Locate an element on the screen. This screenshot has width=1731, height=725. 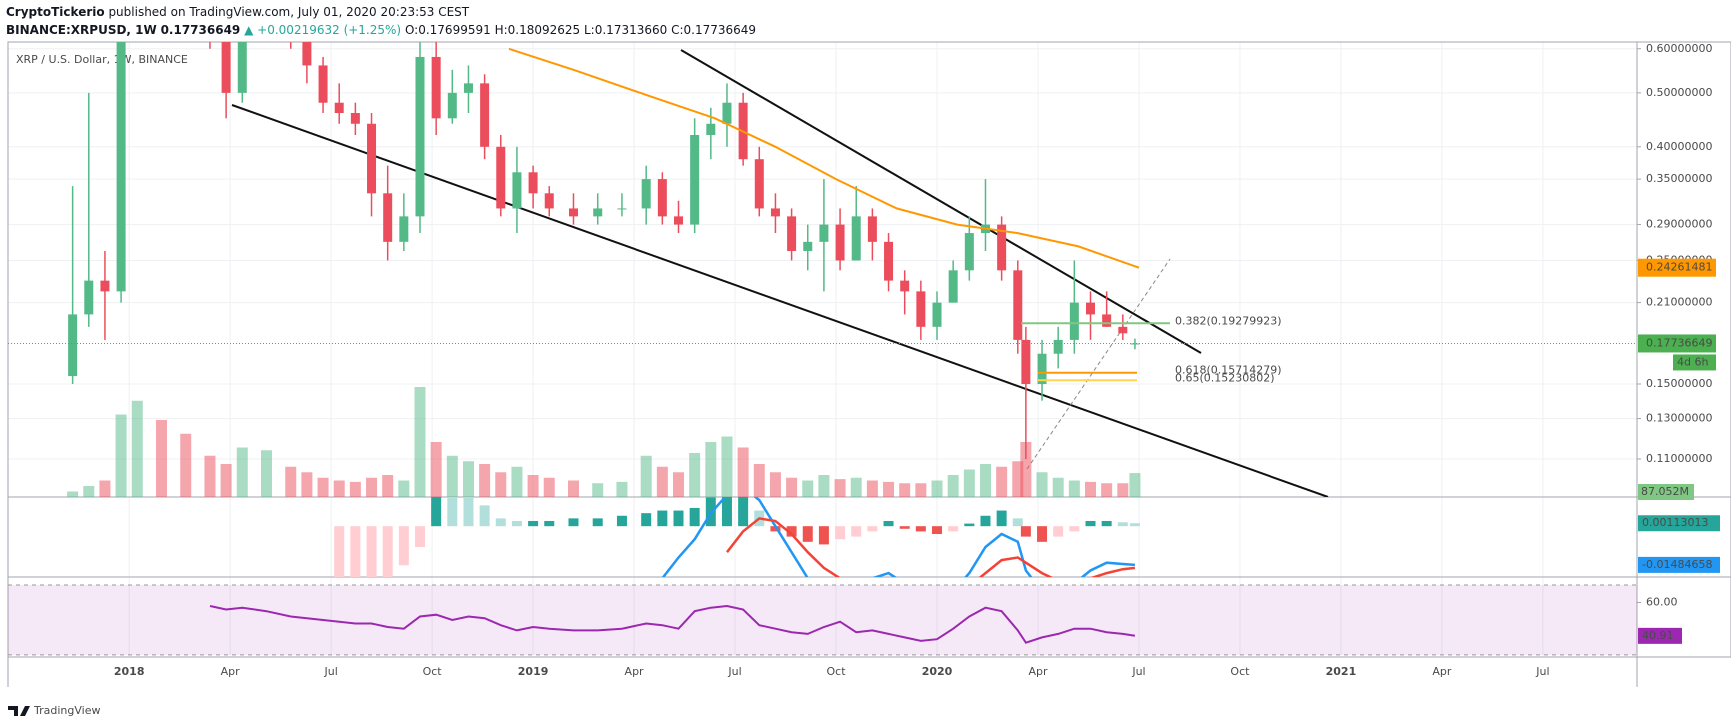
x-tick-label: Oct is located at coordinates (433, 671).